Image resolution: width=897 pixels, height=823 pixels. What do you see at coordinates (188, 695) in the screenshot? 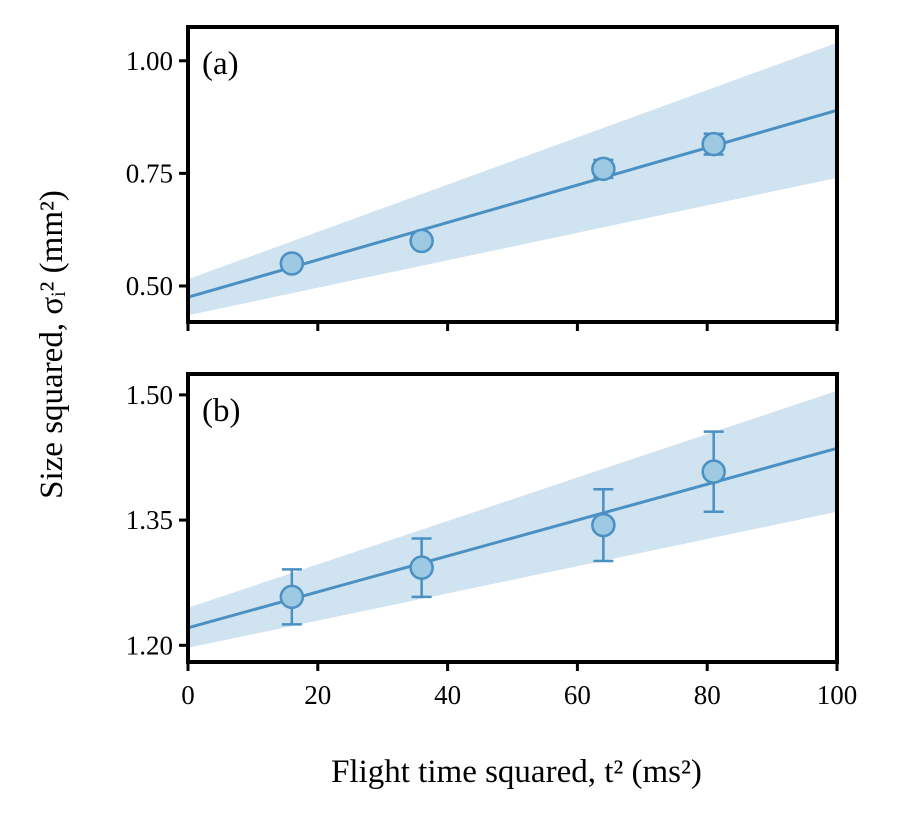
I see `x-tick-label: 0` at bounding box center [188, 695].